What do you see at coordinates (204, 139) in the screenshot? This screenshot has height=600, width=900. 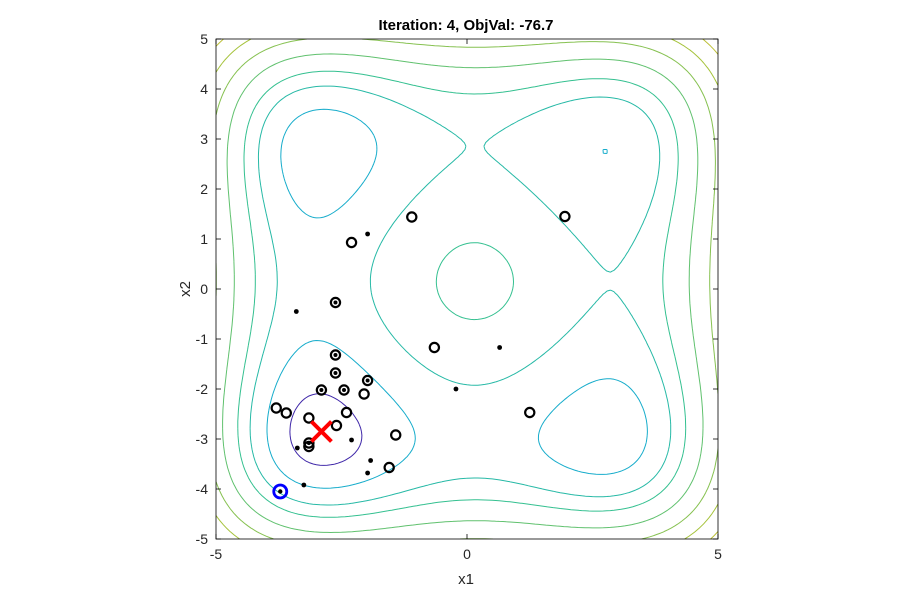 I see `y-tick-label: 3` at bounding box center [204, 139].